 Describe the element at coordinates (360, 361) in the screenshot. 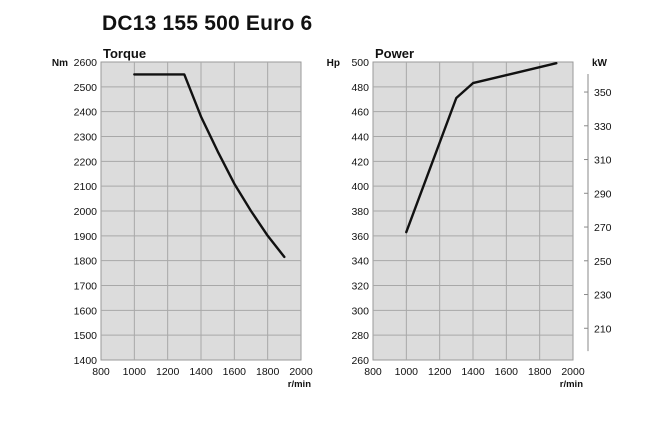

I see `chart2-y-tick-label: 260` at that location.